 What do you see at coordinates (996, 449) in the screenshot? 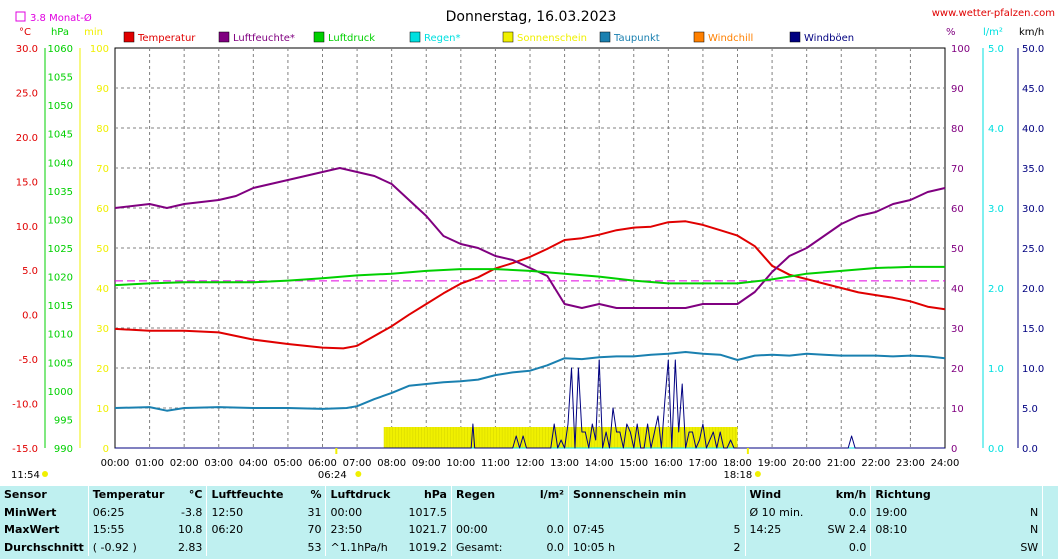
I see `rain-tick-label: 0.0` at bounding box center [996, 449].